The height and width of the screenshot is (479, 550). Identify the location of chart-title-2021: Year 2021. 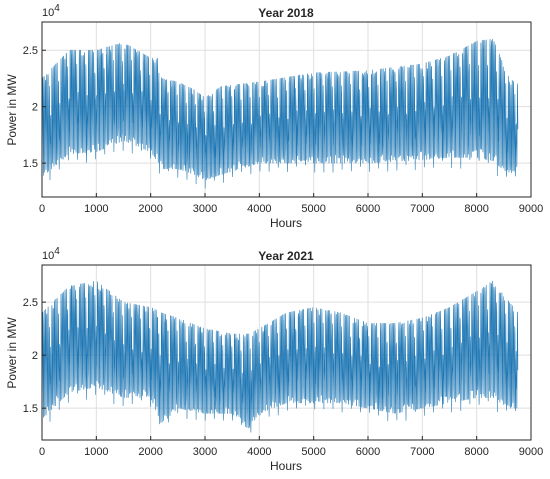
(286, 256).